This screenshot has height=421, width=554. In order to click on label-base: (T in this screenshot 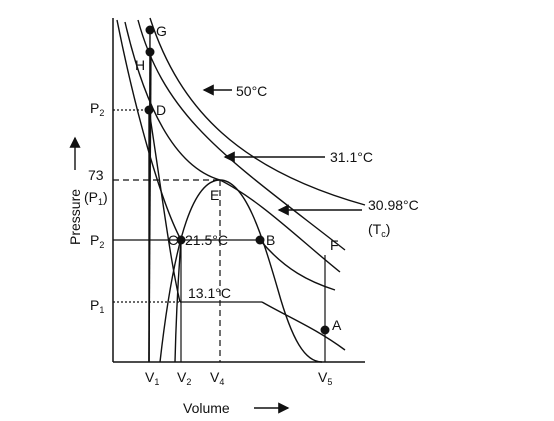, I will do `click(375, 229)`.